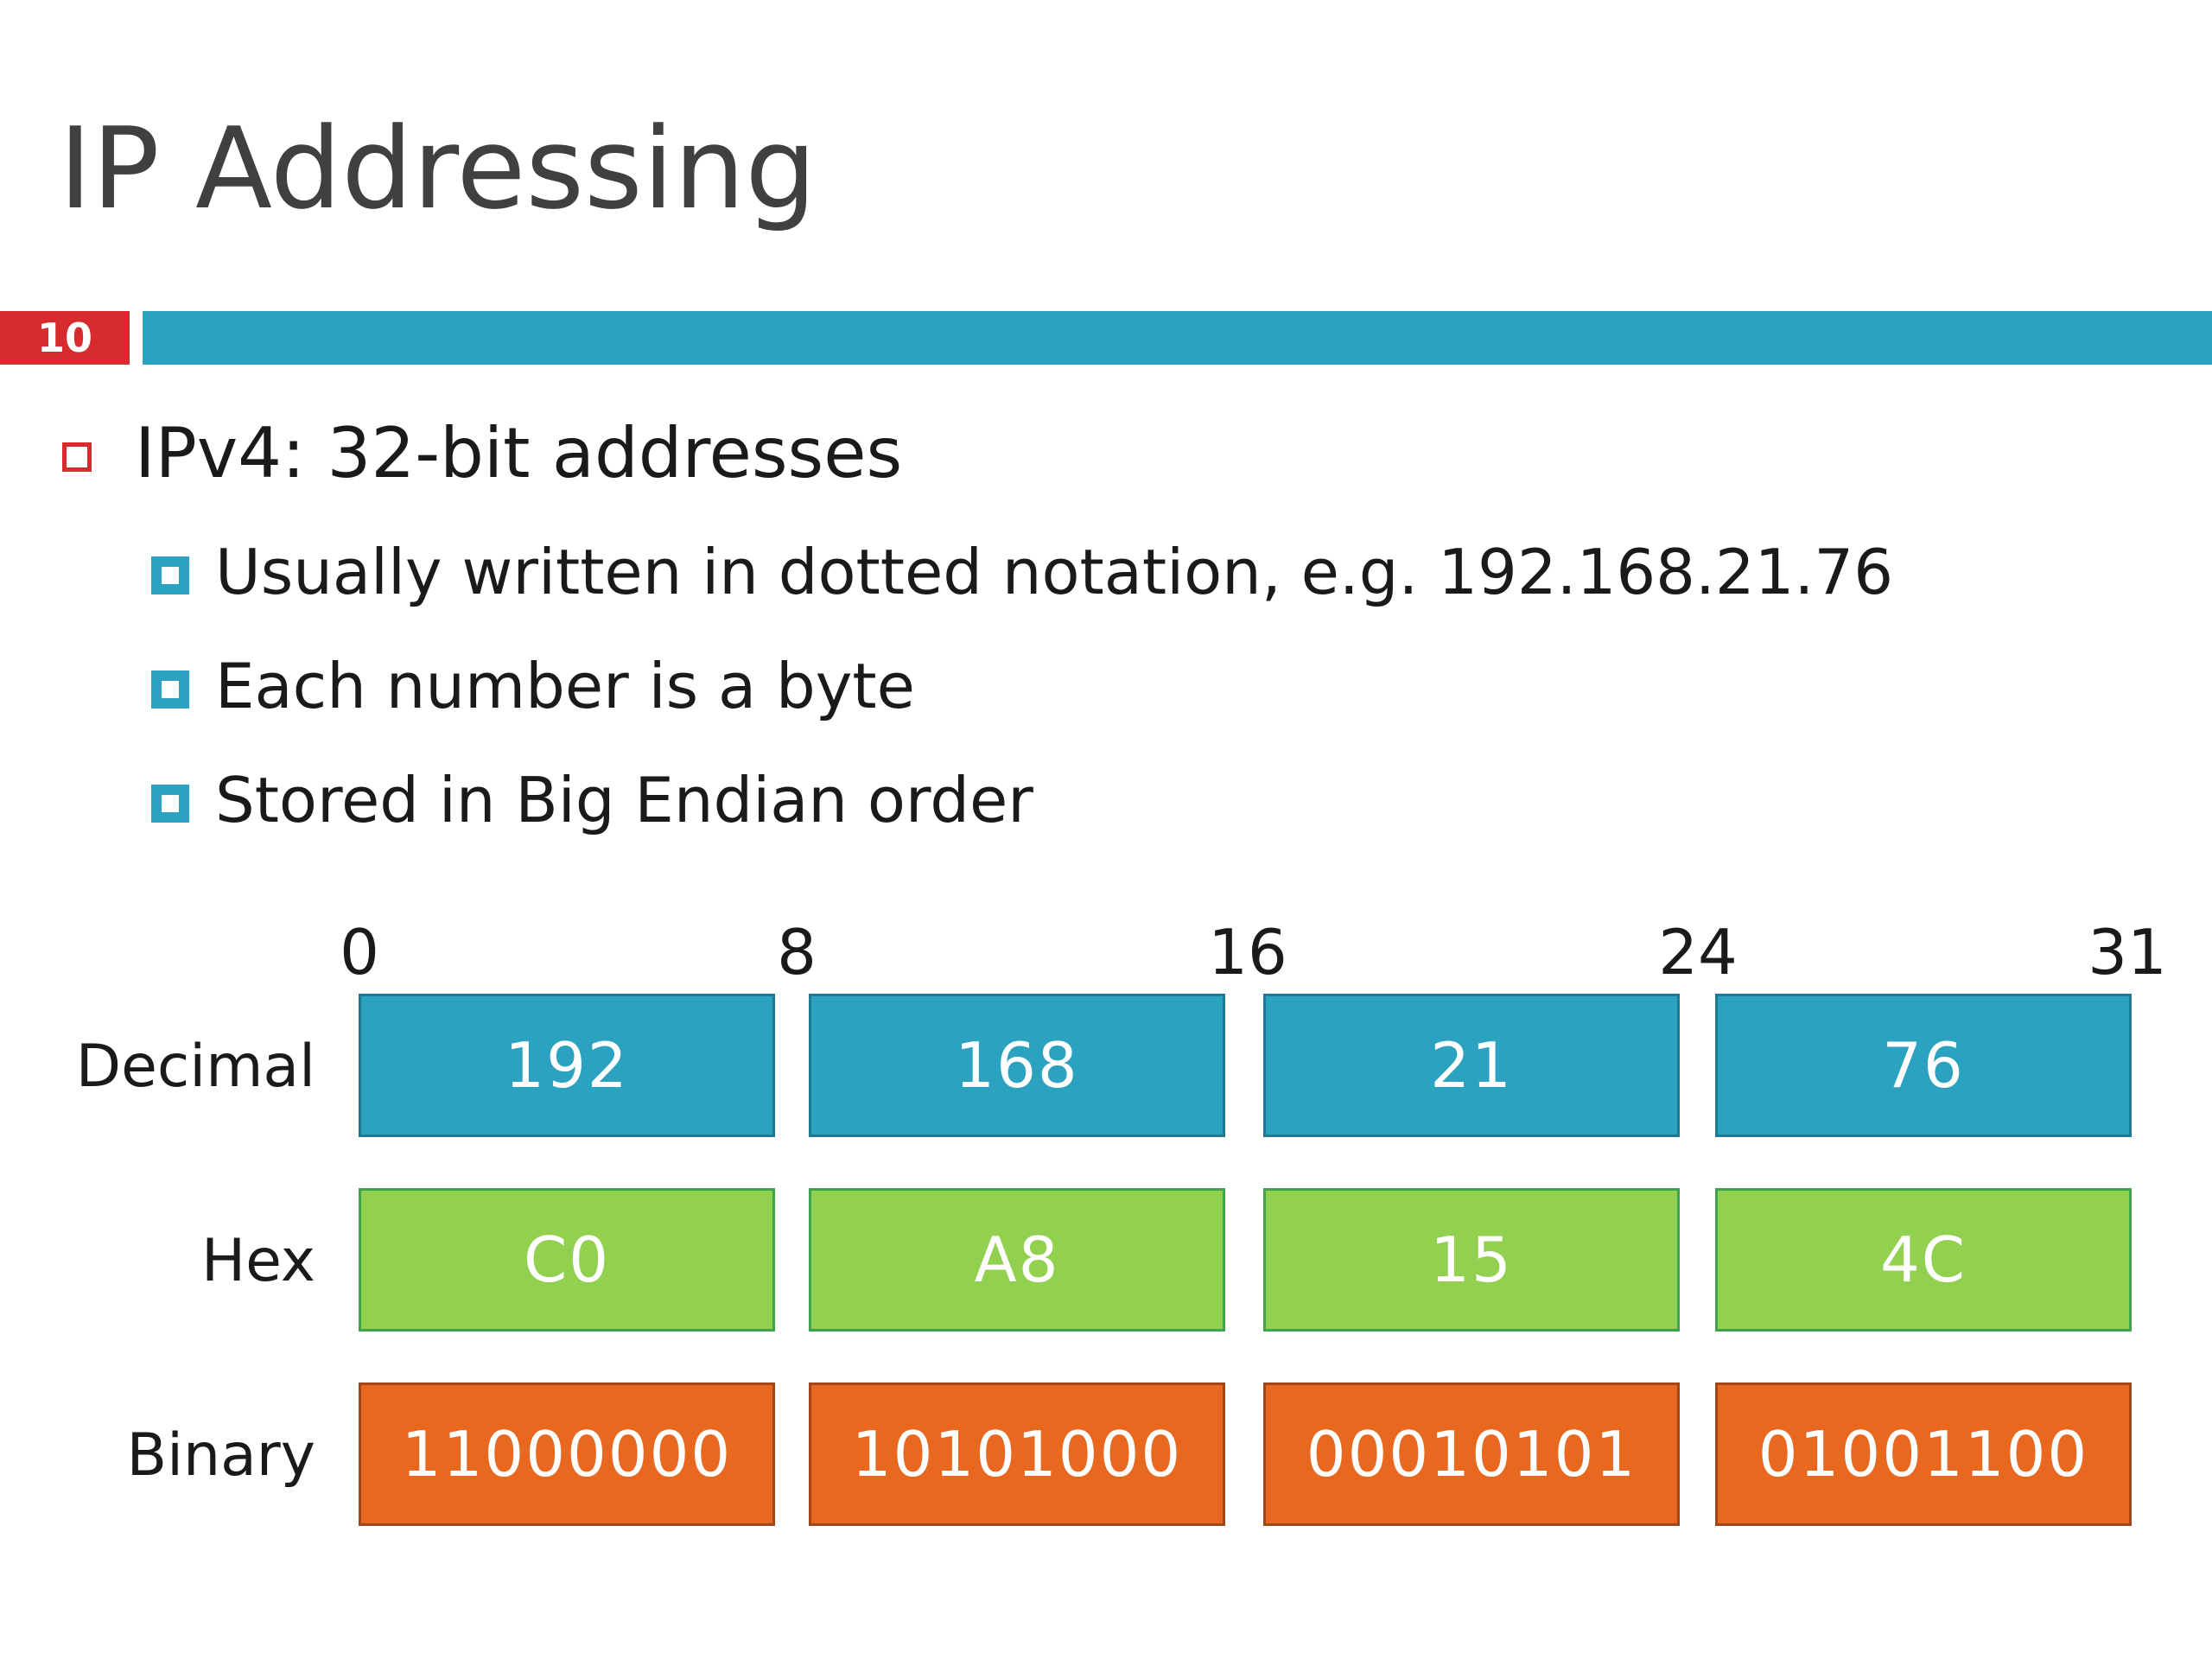 This screenshot has height=1659, width=2212. What do you see at coordinates (1247, 952) in the screenshot?
I see `bit-tick: 16` at bounding box center [1247, 952].